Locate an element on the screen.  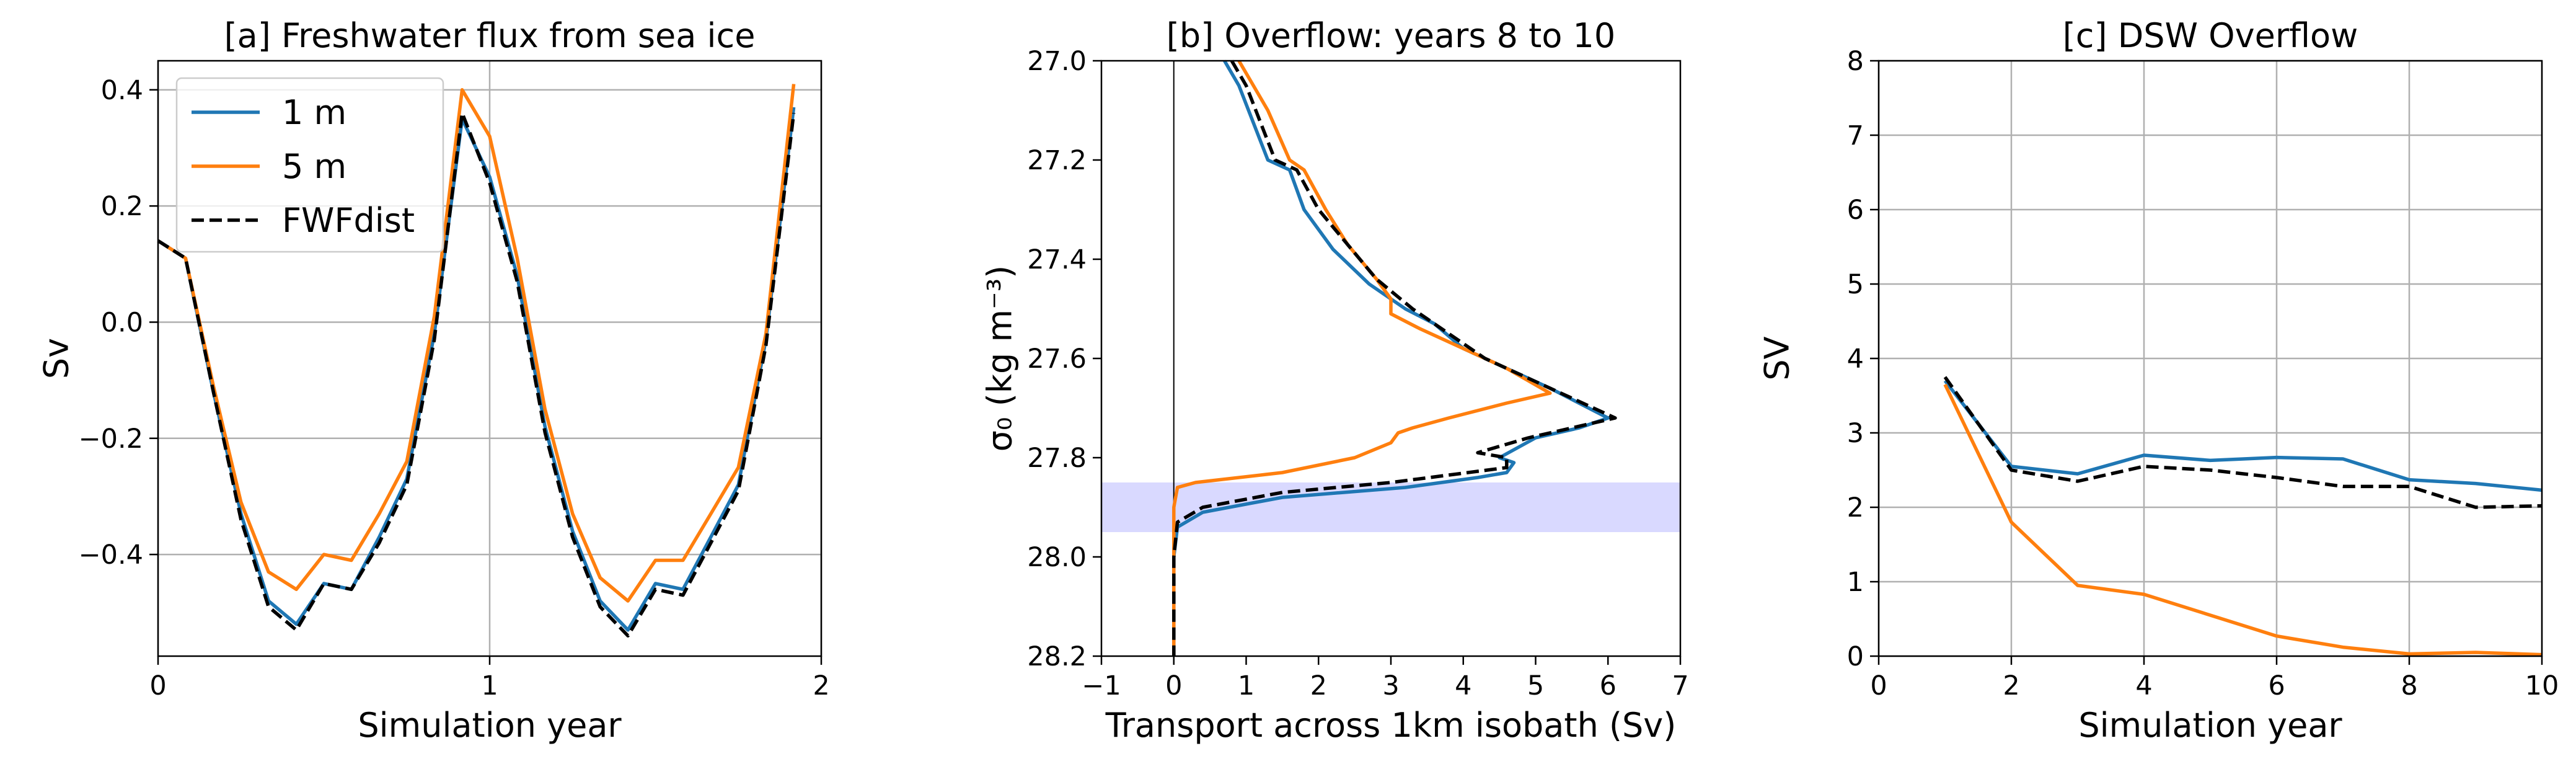
panel-c-ytick-label-0: 0 is located at coordinates (1855, 656).